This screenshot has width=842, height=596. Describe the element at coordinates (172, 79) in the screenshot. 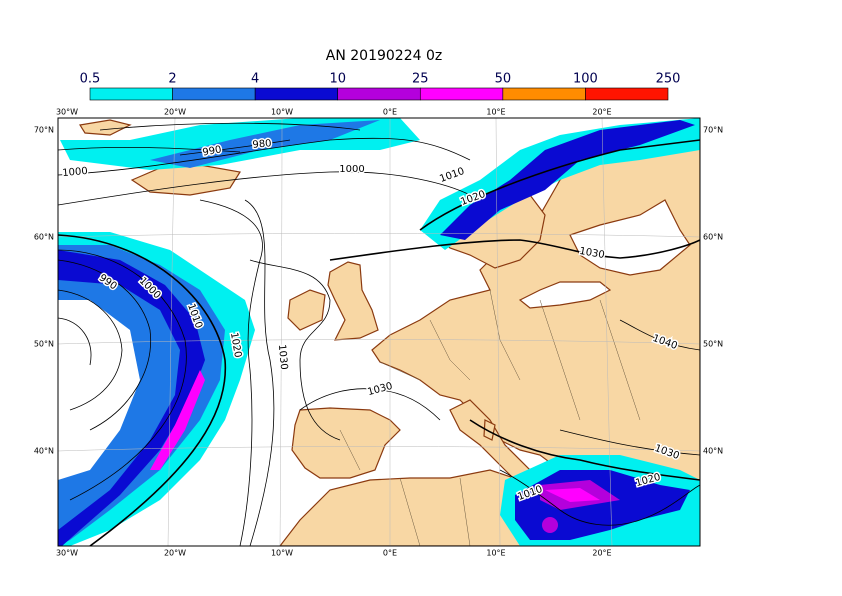

I see `colorbar-label: 2` at that location.